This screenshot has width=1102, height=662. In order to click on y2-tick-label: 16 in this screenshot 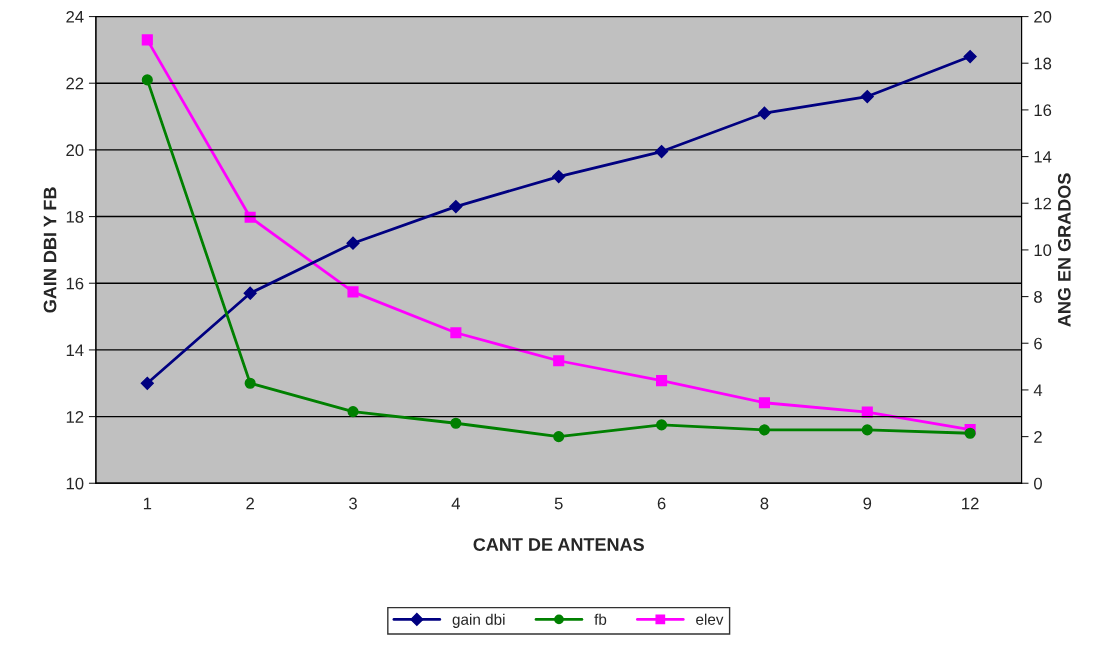, I will do `click(1043, 110)`.